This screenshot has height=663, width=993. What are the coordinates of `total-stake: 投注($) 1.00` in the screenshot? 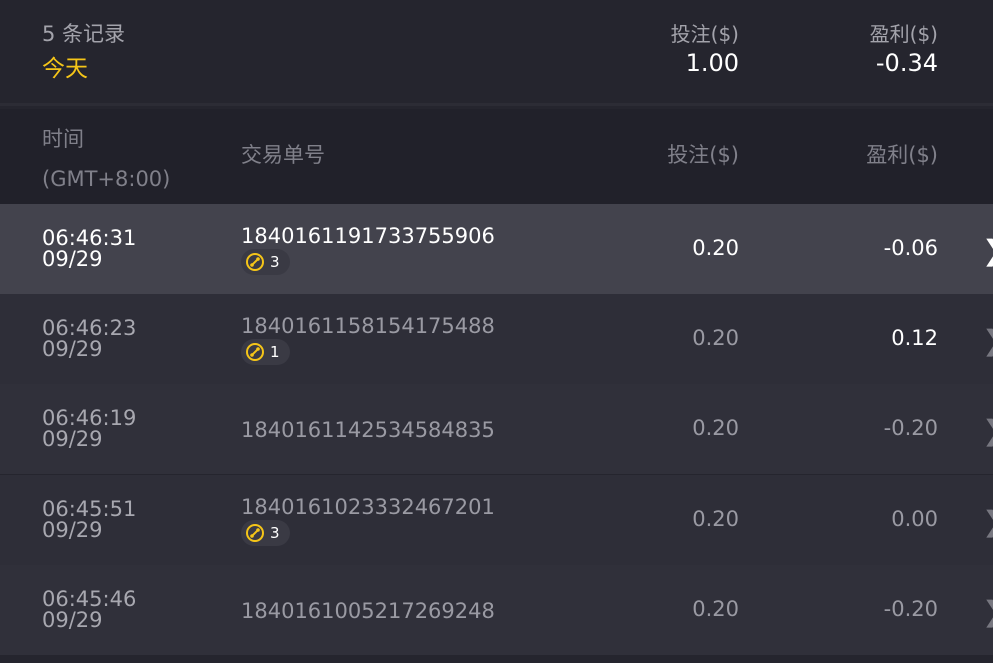 It's located at (705, 47).